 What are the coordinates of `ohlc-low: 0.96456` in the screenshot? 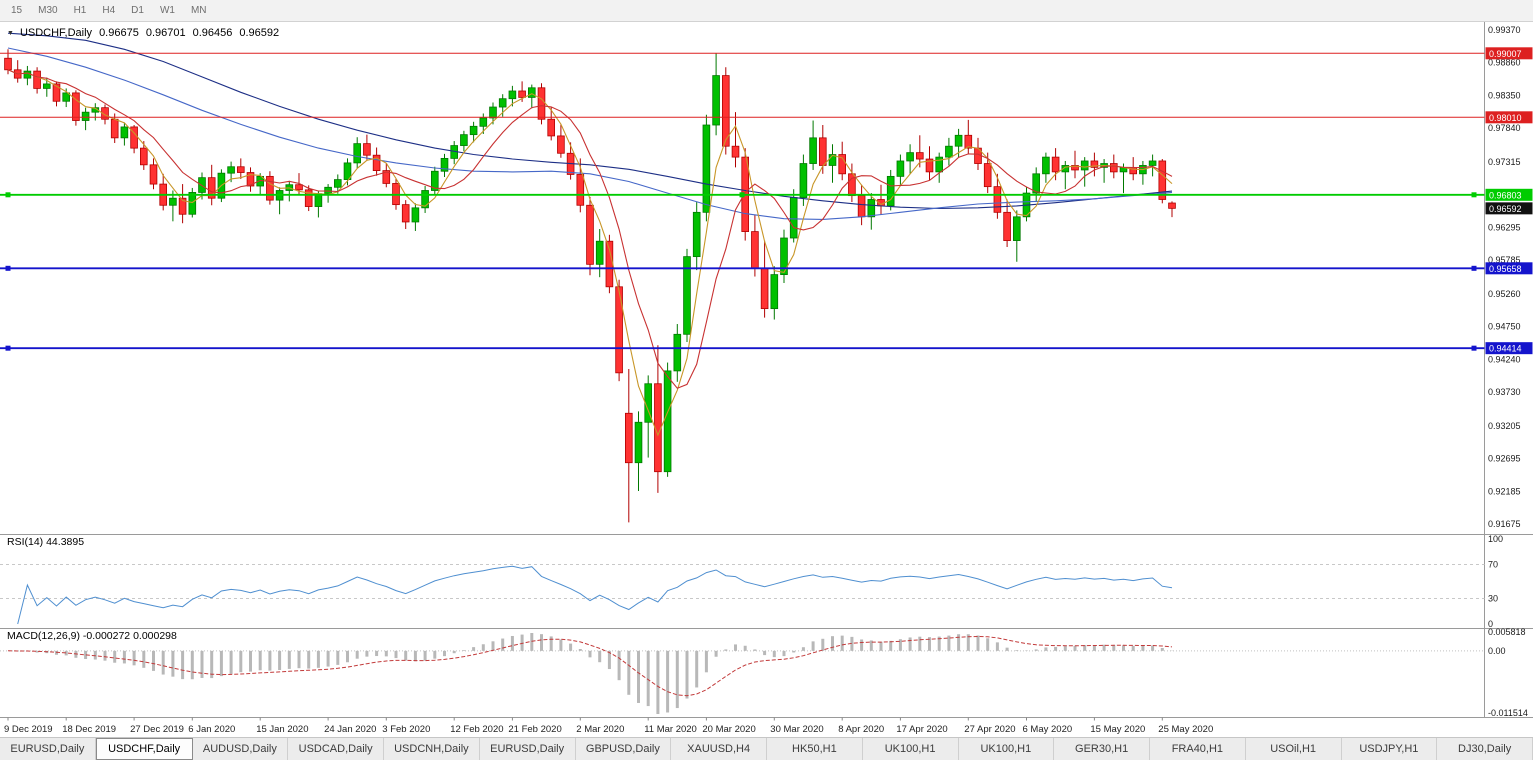 It's located at (212, 33).